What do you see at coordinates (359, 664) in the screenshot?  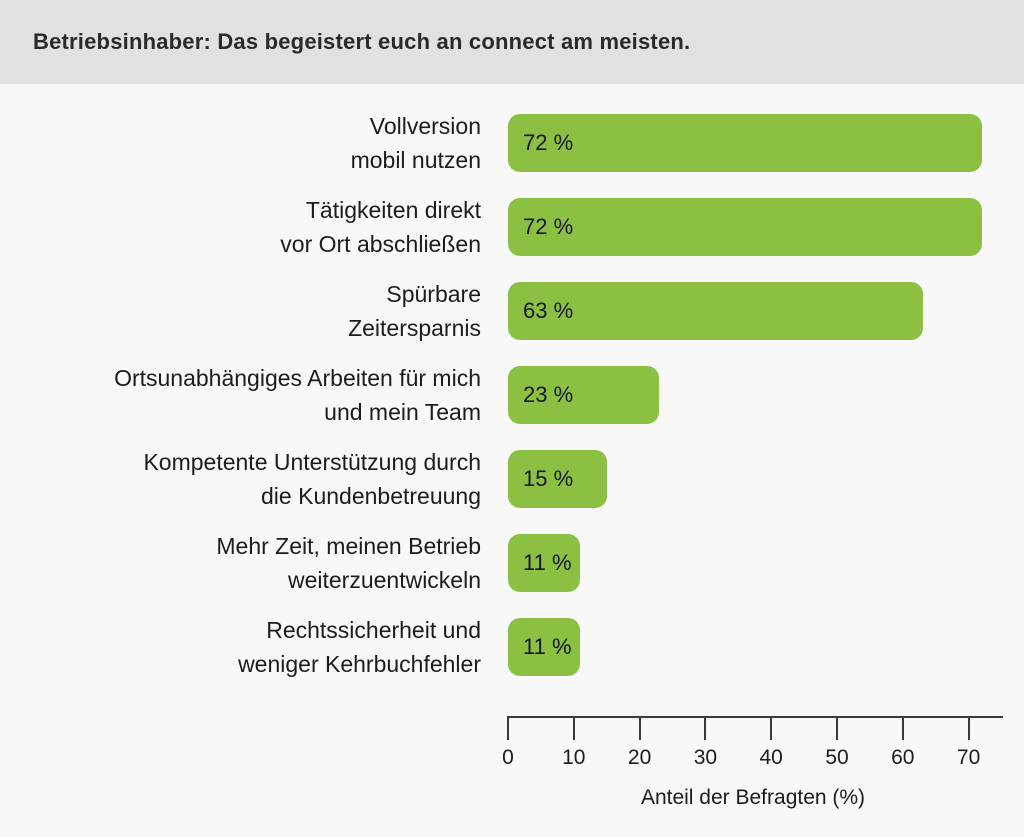 I see `category-label-line: weniger Kehrbuchfehler` at bounding box center [359, 664].